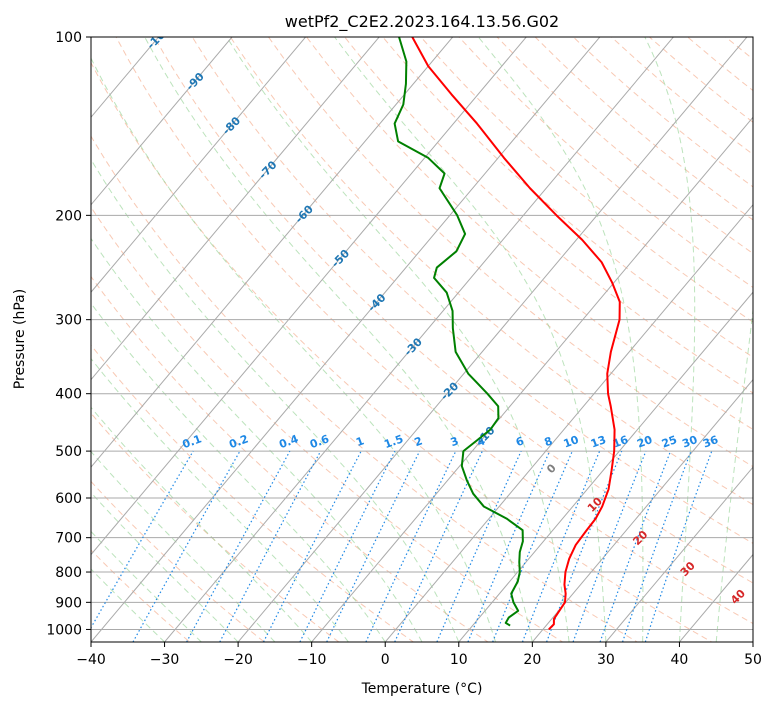 The height and width of the screenshot is (708, 775). Describe the element at coordinates (620, 442) in the screenshot. I see `mixing-ratio-label: 16` at that location.